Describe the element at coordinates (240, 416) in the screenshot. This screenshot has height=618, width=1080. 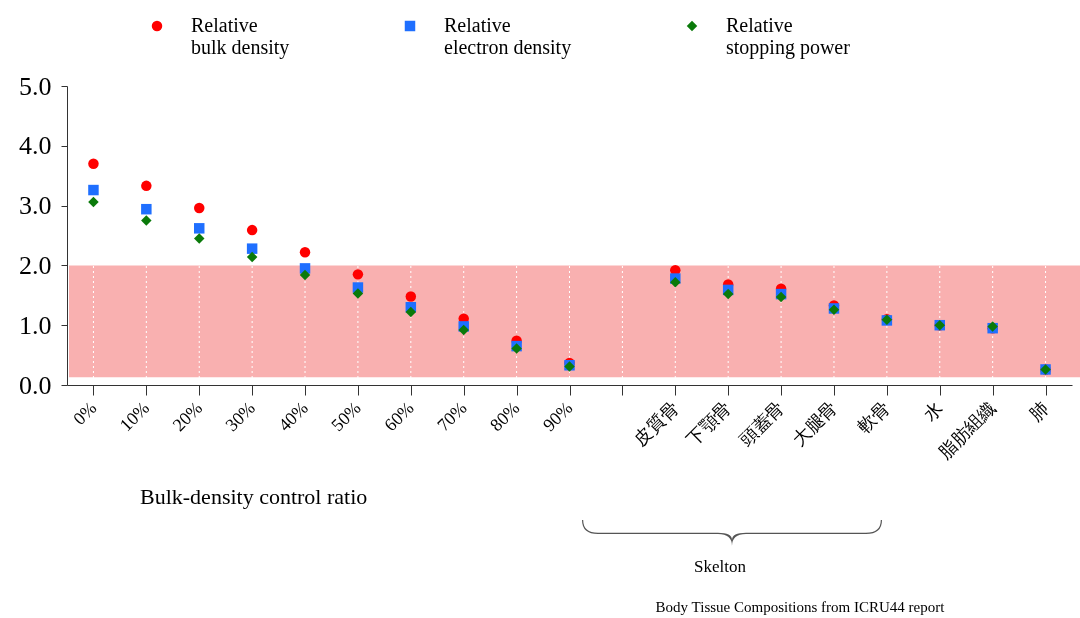
I see `x-tick-label: 30%` at that location.